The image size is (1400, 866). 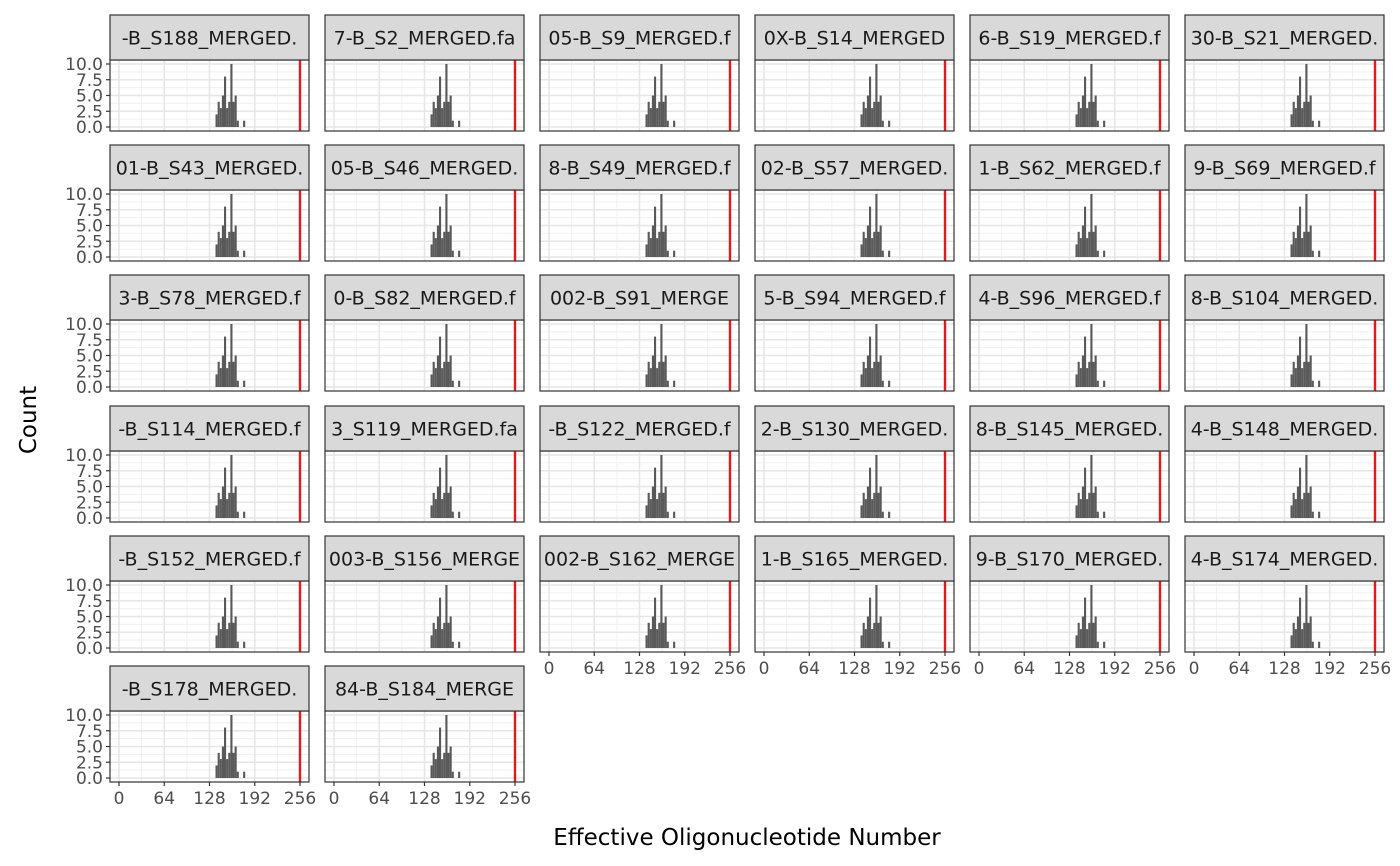 What do you see at coordinates (640, 39) in the screenshot?
I see `facet-strip-label: 05-B_S9_MERGED.f` at bounding box center [640, 39].